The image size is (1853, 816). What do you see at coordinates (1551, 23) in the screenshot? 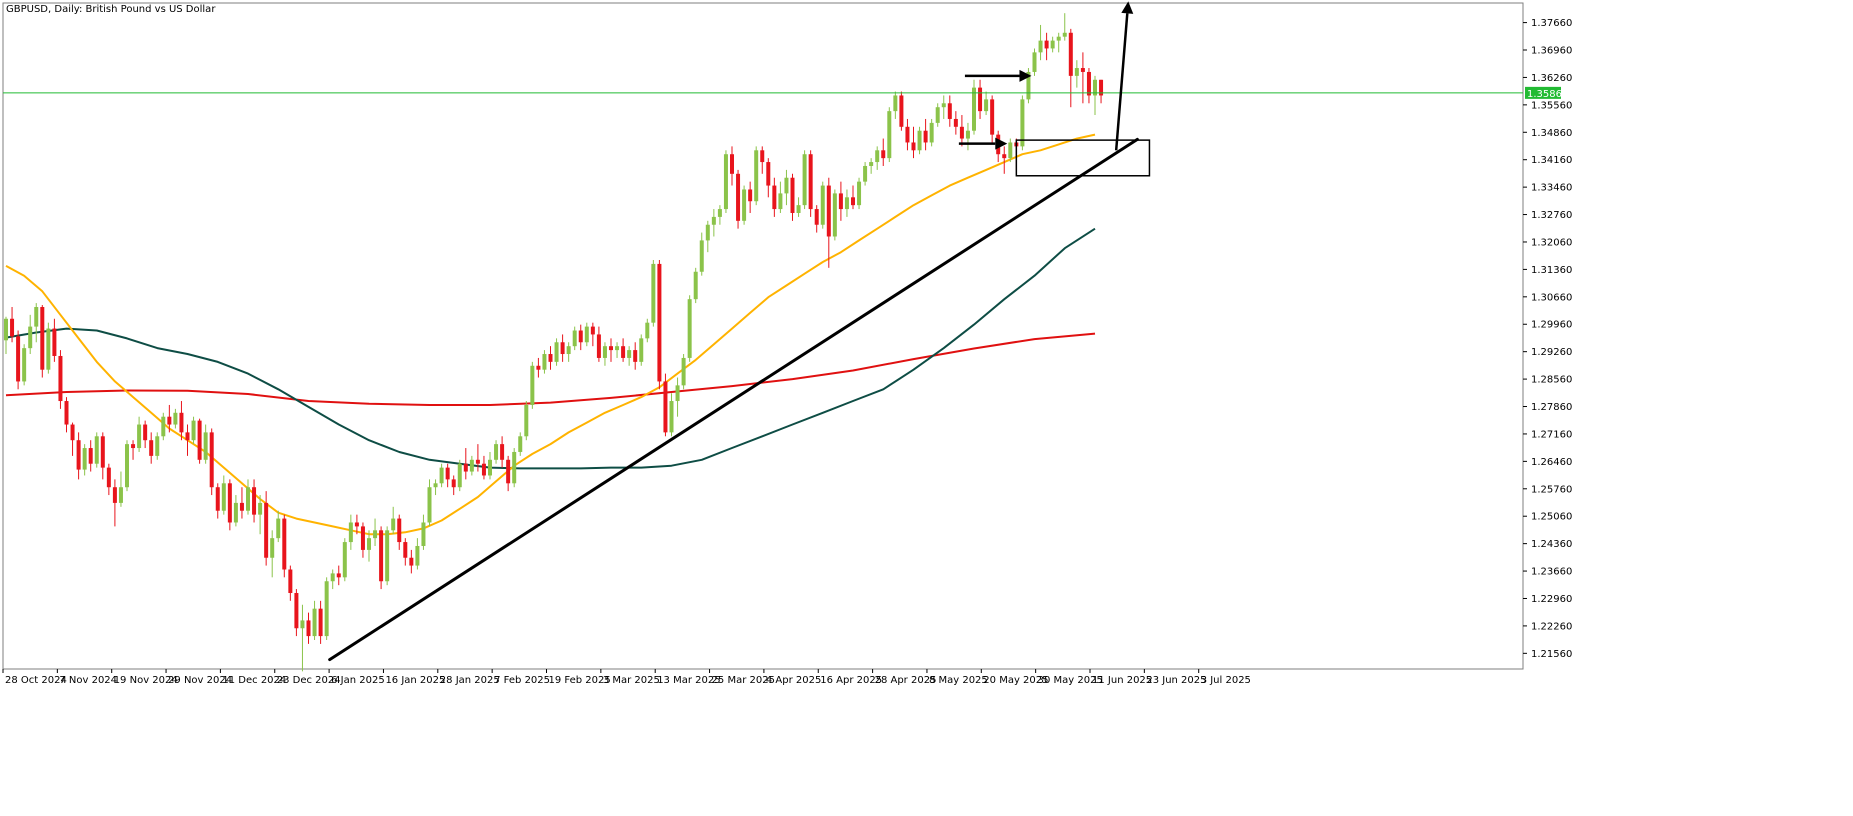
I see `y-tick-label: 1.37660` at bounding box center [1551, 23].